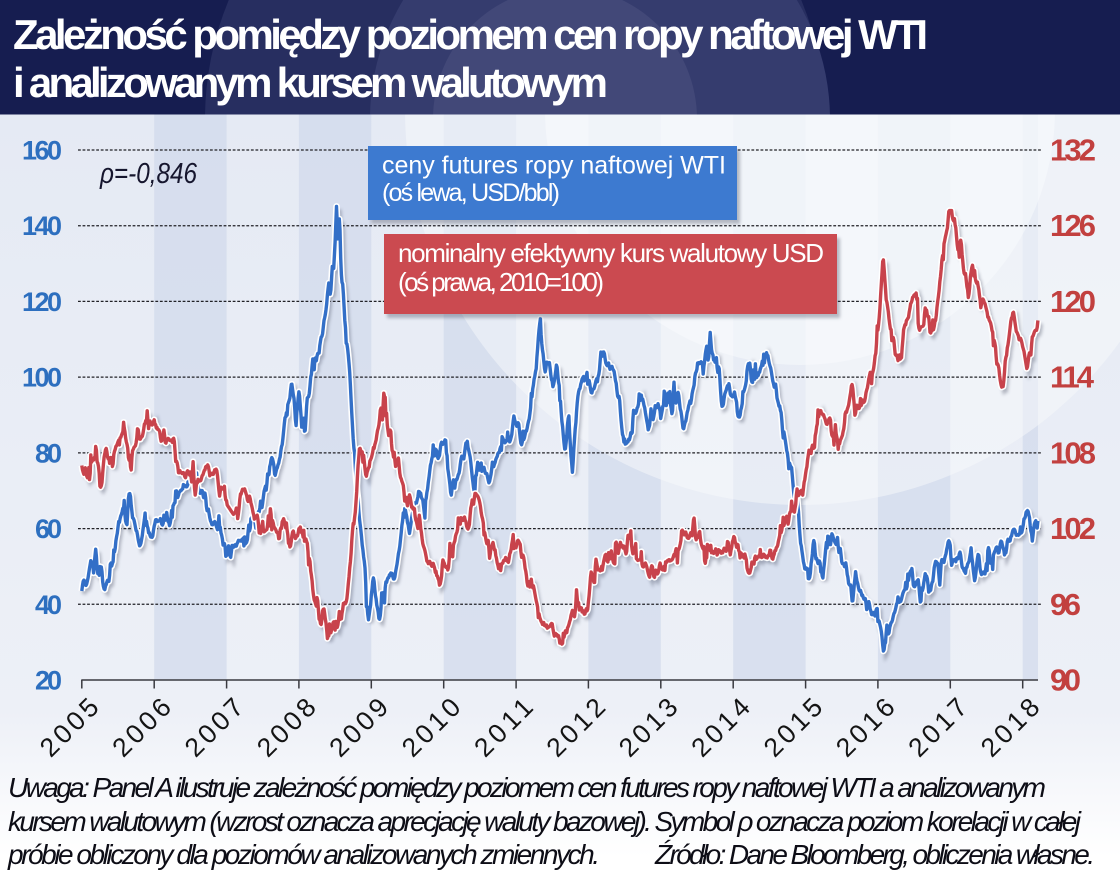 The image size is (1120, 885). I want to click on svg-text: 20, so click(48, 681).